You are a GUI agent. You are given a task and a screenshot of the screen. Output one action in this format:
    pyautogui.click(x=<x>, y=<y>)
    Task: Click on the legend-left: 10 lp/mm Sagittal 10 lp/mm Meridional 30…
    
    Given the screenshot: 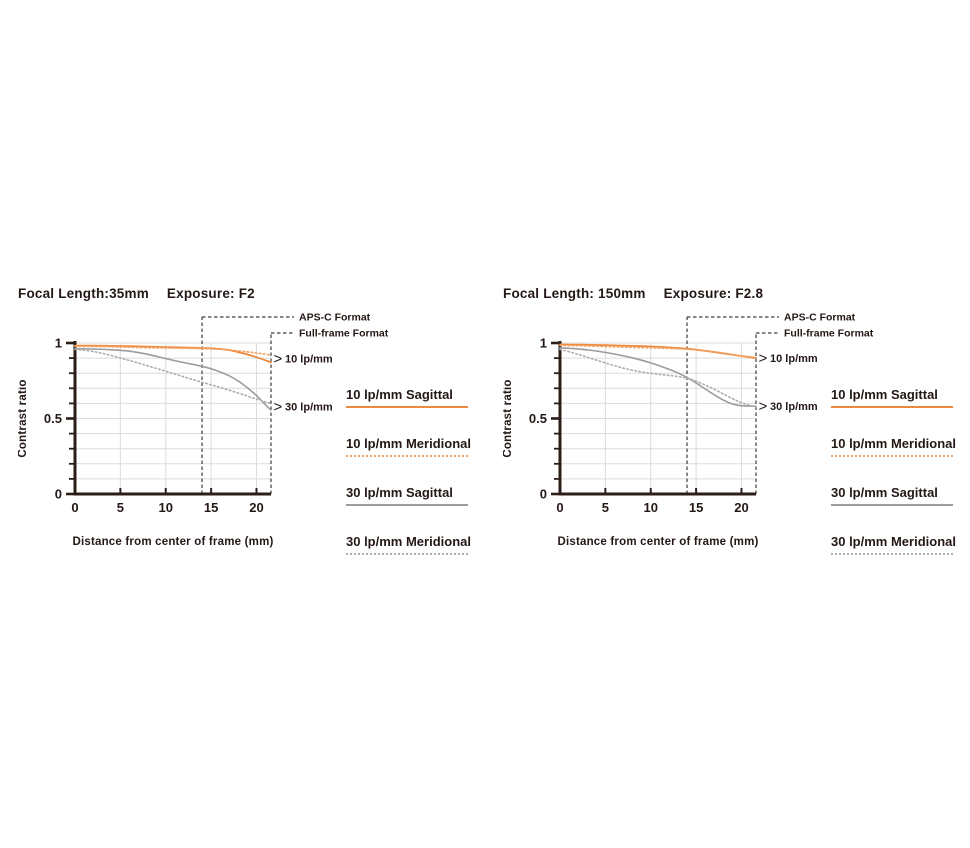 What is the action you would take?
    pyautogui.click(x=408, y=486)
    